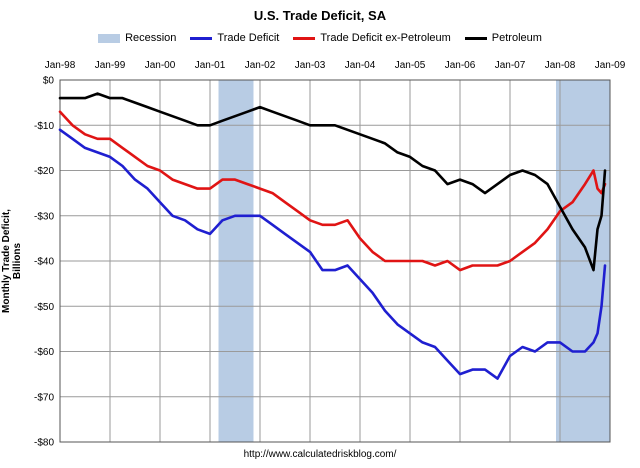  I want to click on legend-swatch-petroleum, so click(475, 38).